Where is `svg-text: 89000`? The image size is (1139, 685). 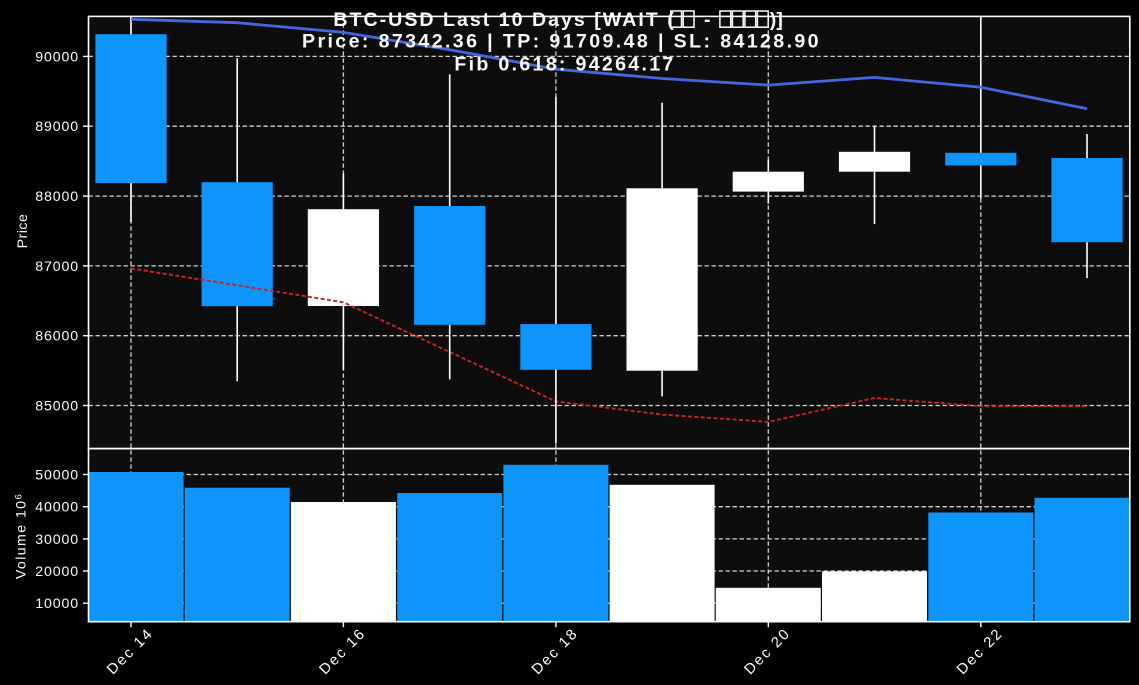
svg-text: 89000 is located at coordinates (57, 127).